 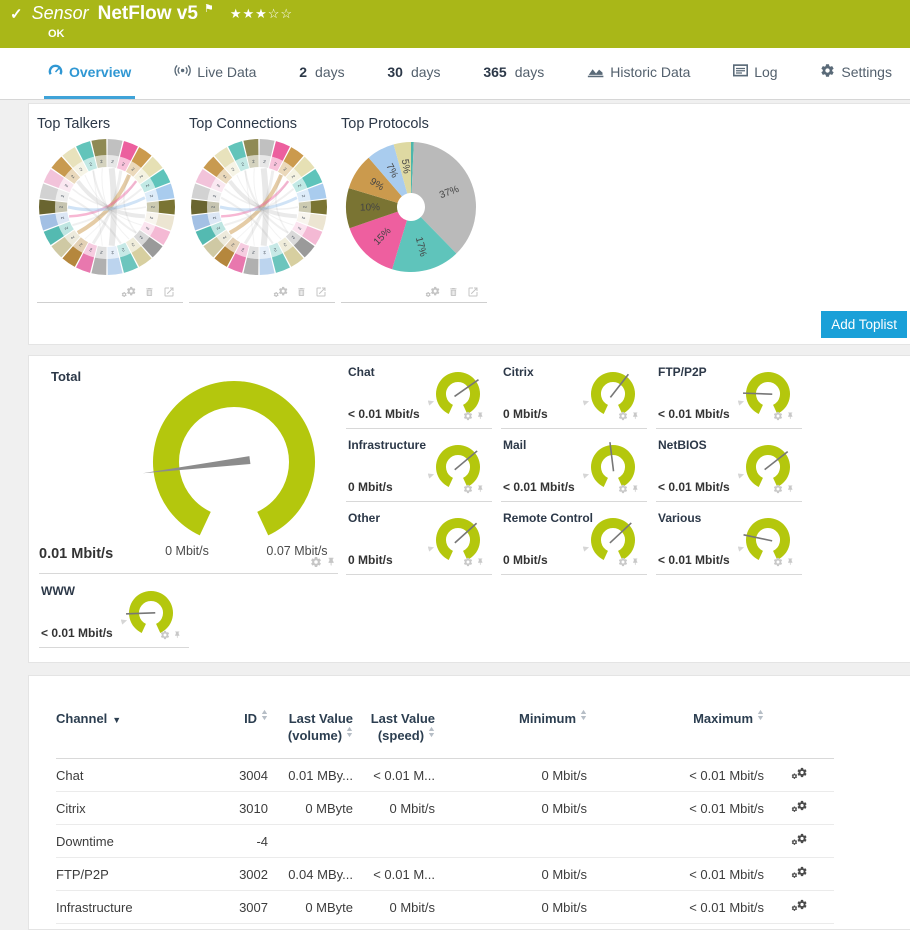 What do you see at coordinates (856, 73) in the screenshot?
I see `tab-settings: Settings` at bounding box center [856, 73].